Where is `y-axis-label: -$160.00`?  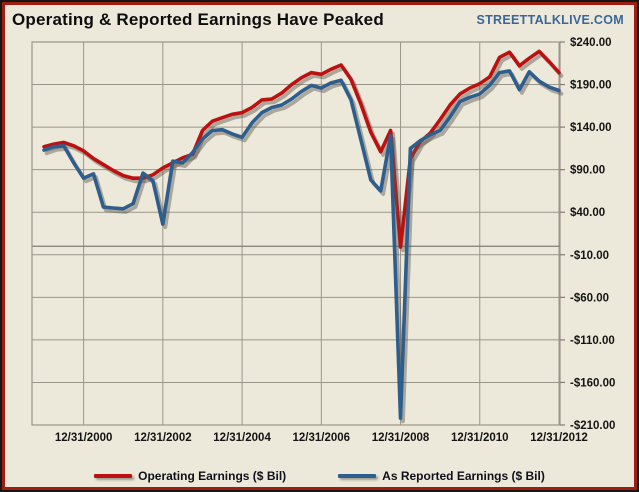 y-axis-label: -$160.00 is located at coordinates (592, 383).